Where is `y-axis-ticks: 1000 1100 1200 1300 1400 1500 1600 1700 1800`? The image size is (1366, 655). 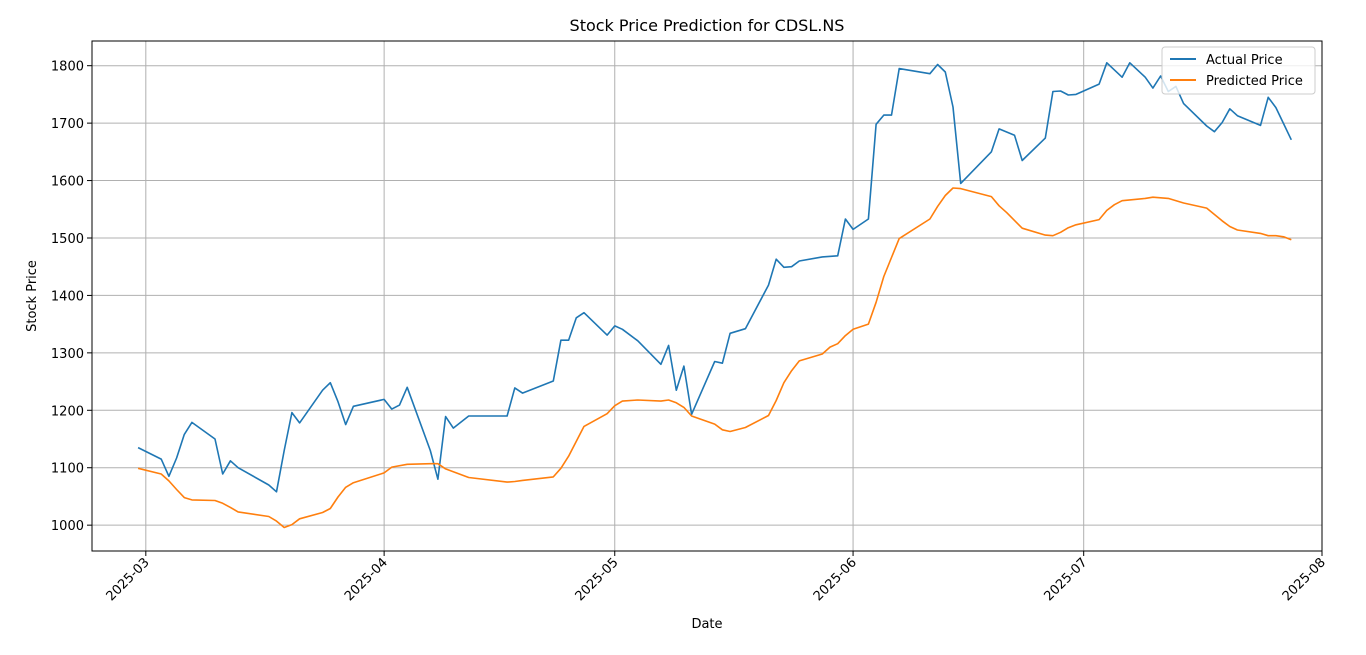
y-axis-ticks: 1000 1100 1200 1300 1400 1500 1600 1700 1800 is located at coordinates (71, 297).